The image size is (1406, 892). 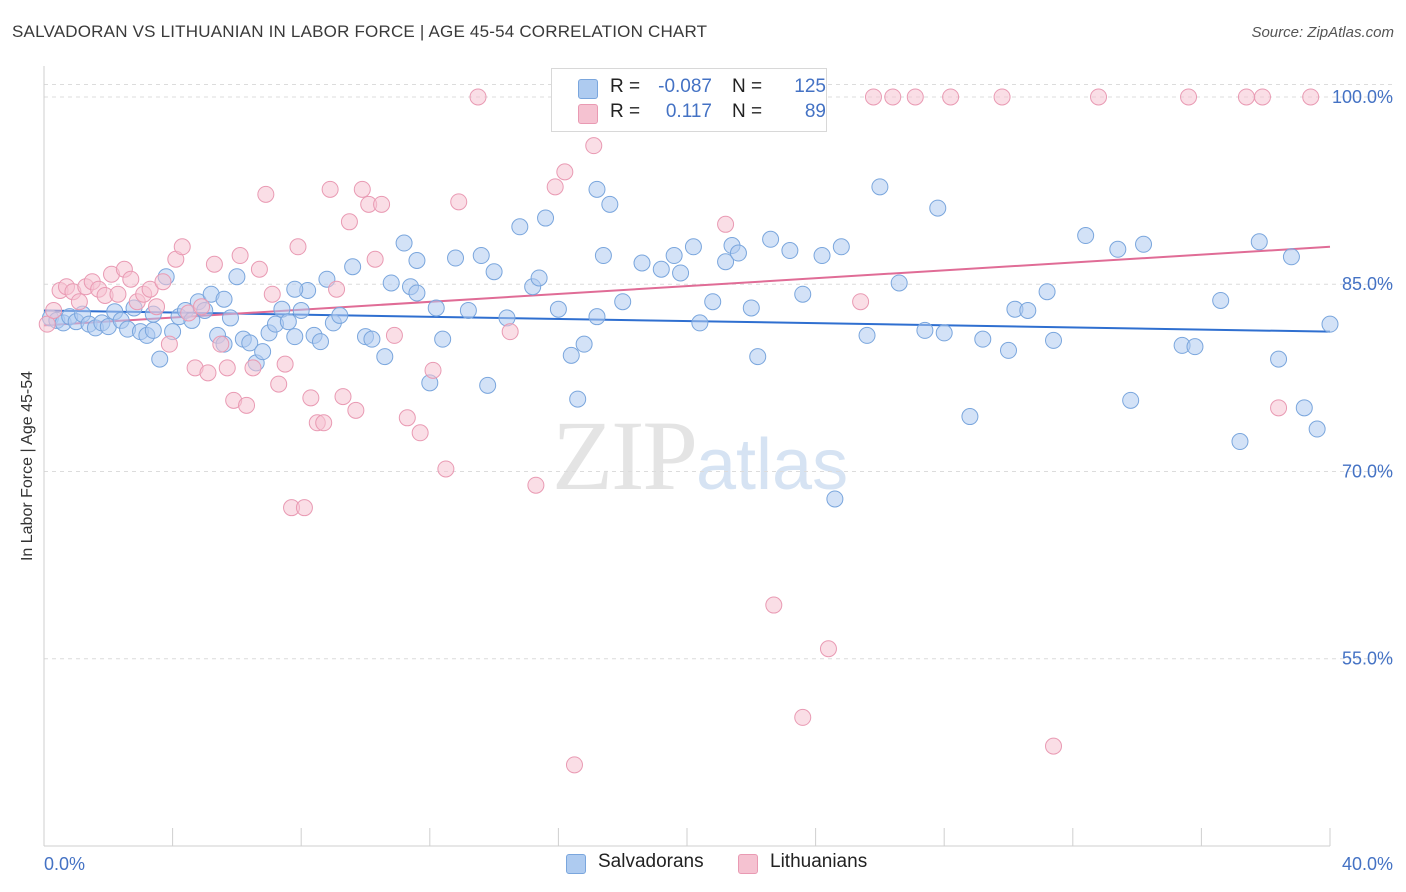 I want to click on y-tick-label: 70.0%, so click(x=1367, y=471).